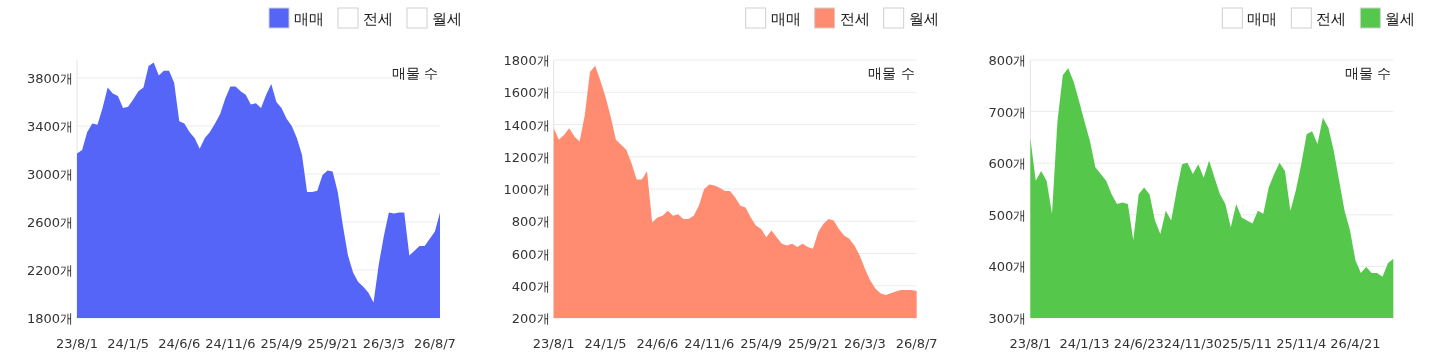 This screenshot has height=364, width=1430. I want to click on x-tick-label: 26/4/21, so click(1355, 343).